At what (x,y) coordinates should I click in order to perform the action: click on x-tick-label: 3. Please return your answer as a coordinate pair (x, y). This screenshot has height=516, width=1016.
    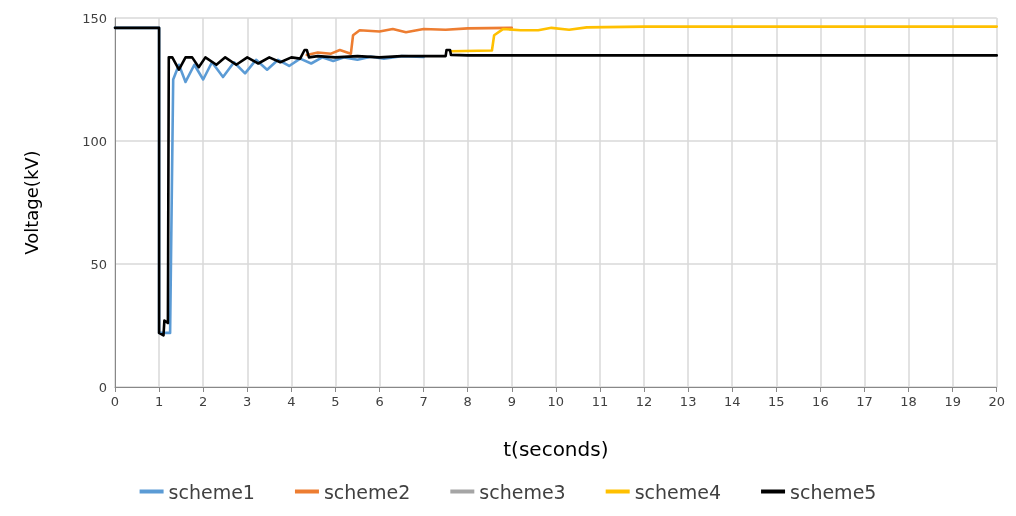
    Looking at the image, I should click on (247, 401).